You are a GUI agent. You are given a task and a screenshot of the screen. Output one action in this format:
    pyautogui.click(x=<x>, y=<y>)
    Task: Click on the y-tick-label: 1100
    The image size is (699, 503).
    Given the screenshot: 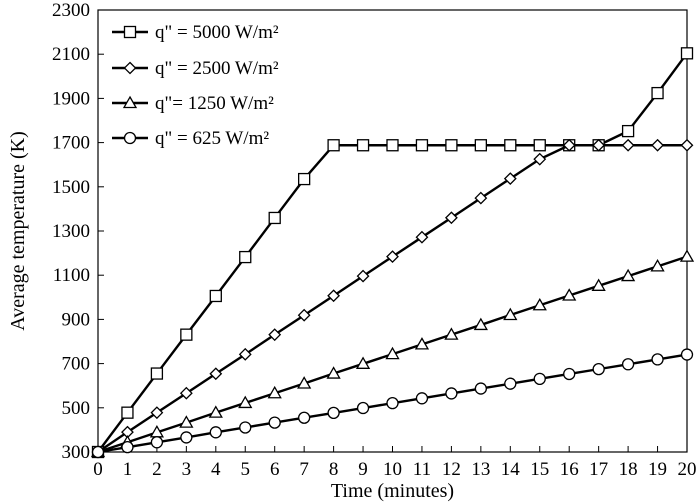 What is the action you would take?
    pyautogui.click(x=71, y=275)
    